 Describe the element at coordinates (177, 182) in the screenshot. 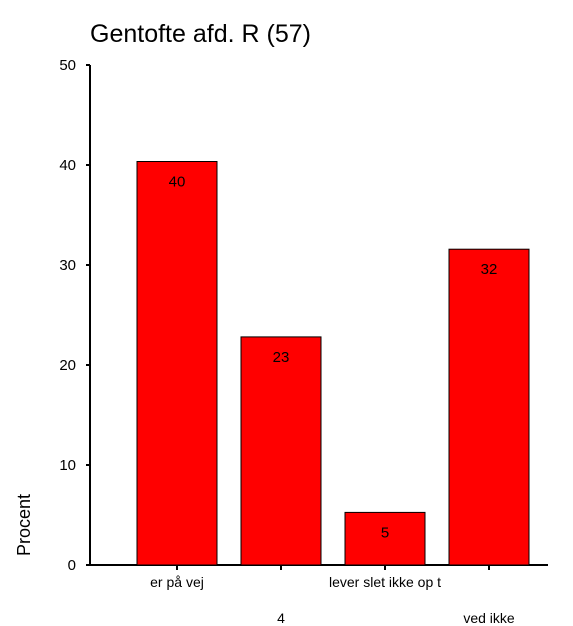

I see `bar-value-label: 40` at that location.